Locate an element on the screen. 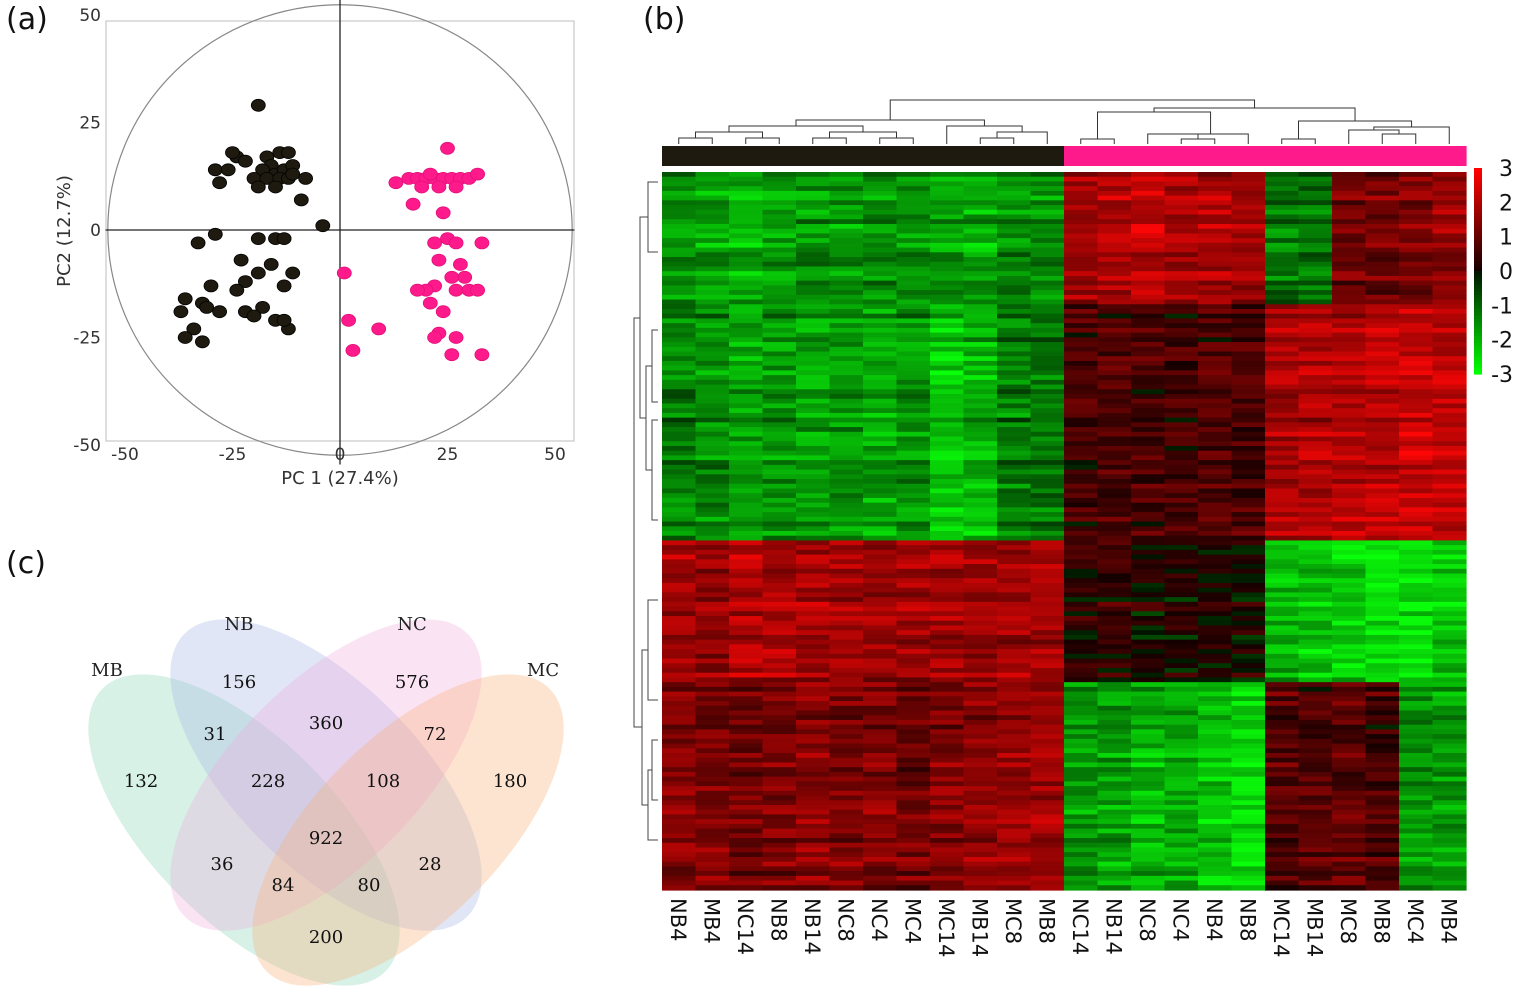 The width and height of the screenshot is (1519, 992). heatmap-column-label: NB8 is located at coordinates (1247, 919).